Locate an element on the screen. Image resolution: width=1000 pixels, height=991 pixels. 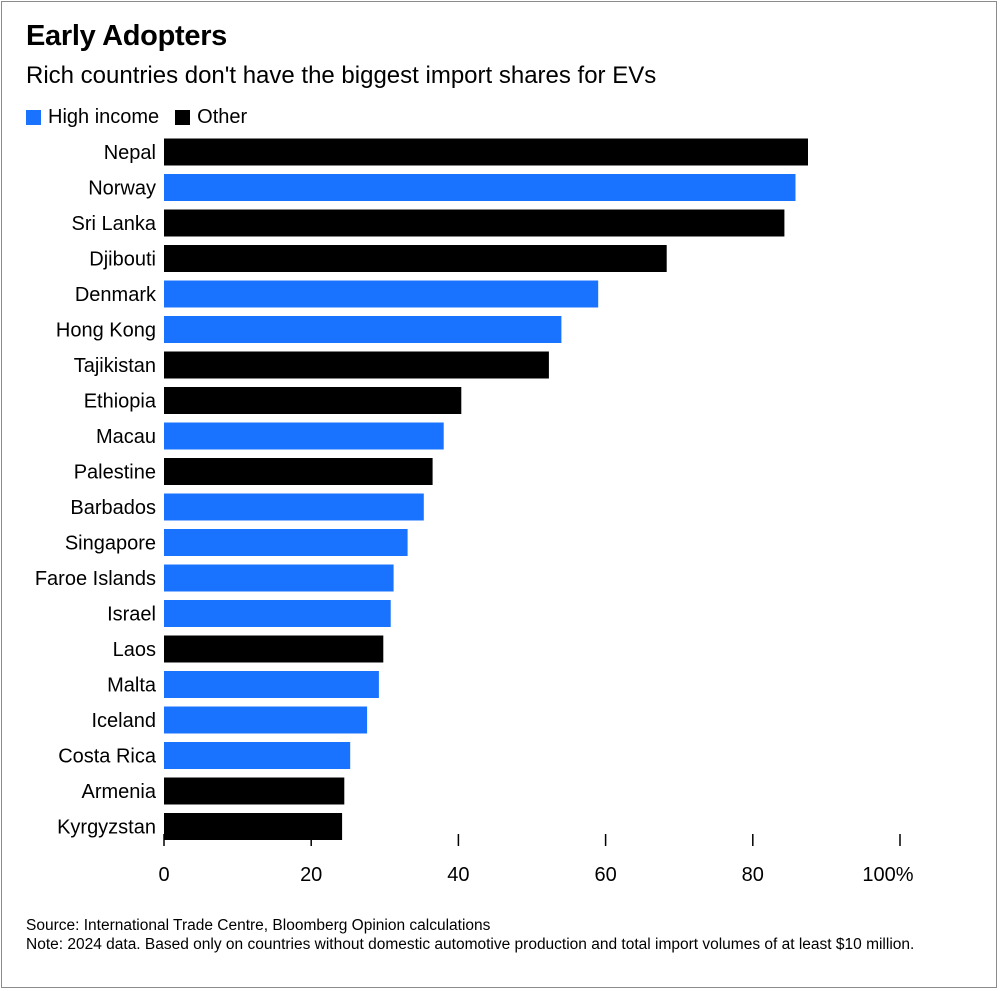
category-label-hong-kong: Hong Kong is located at coordinates (106, 331).